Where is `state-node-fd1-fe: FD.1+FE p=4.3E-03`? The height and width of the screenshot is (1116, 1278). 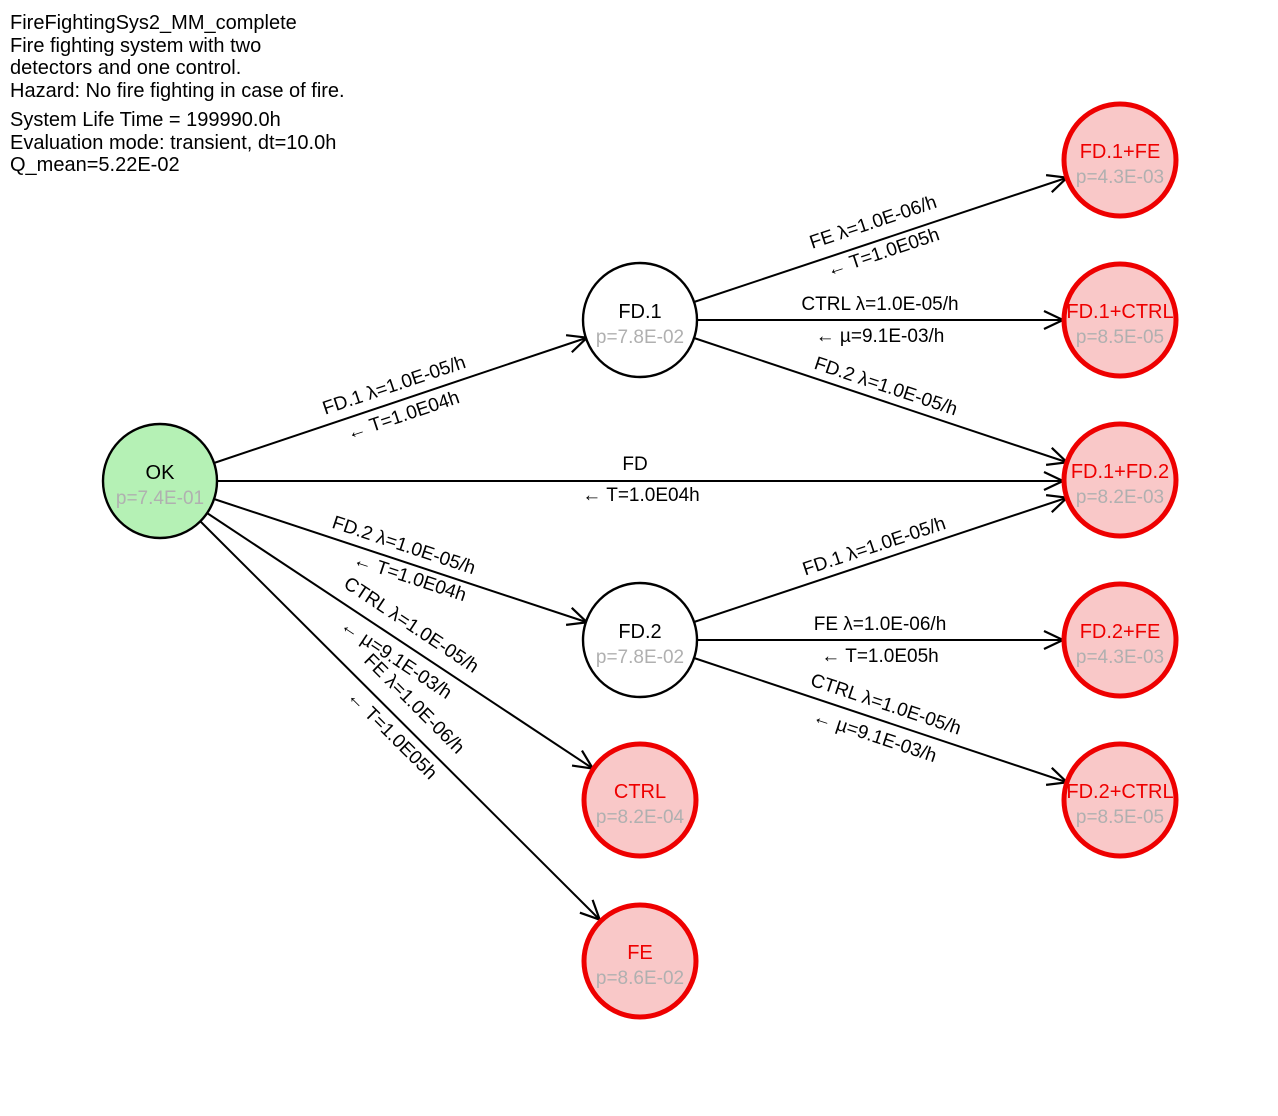 state-node-fd1-fe: FD.1+FE p=4.3E-03 is located at coordinates (1120, 160).